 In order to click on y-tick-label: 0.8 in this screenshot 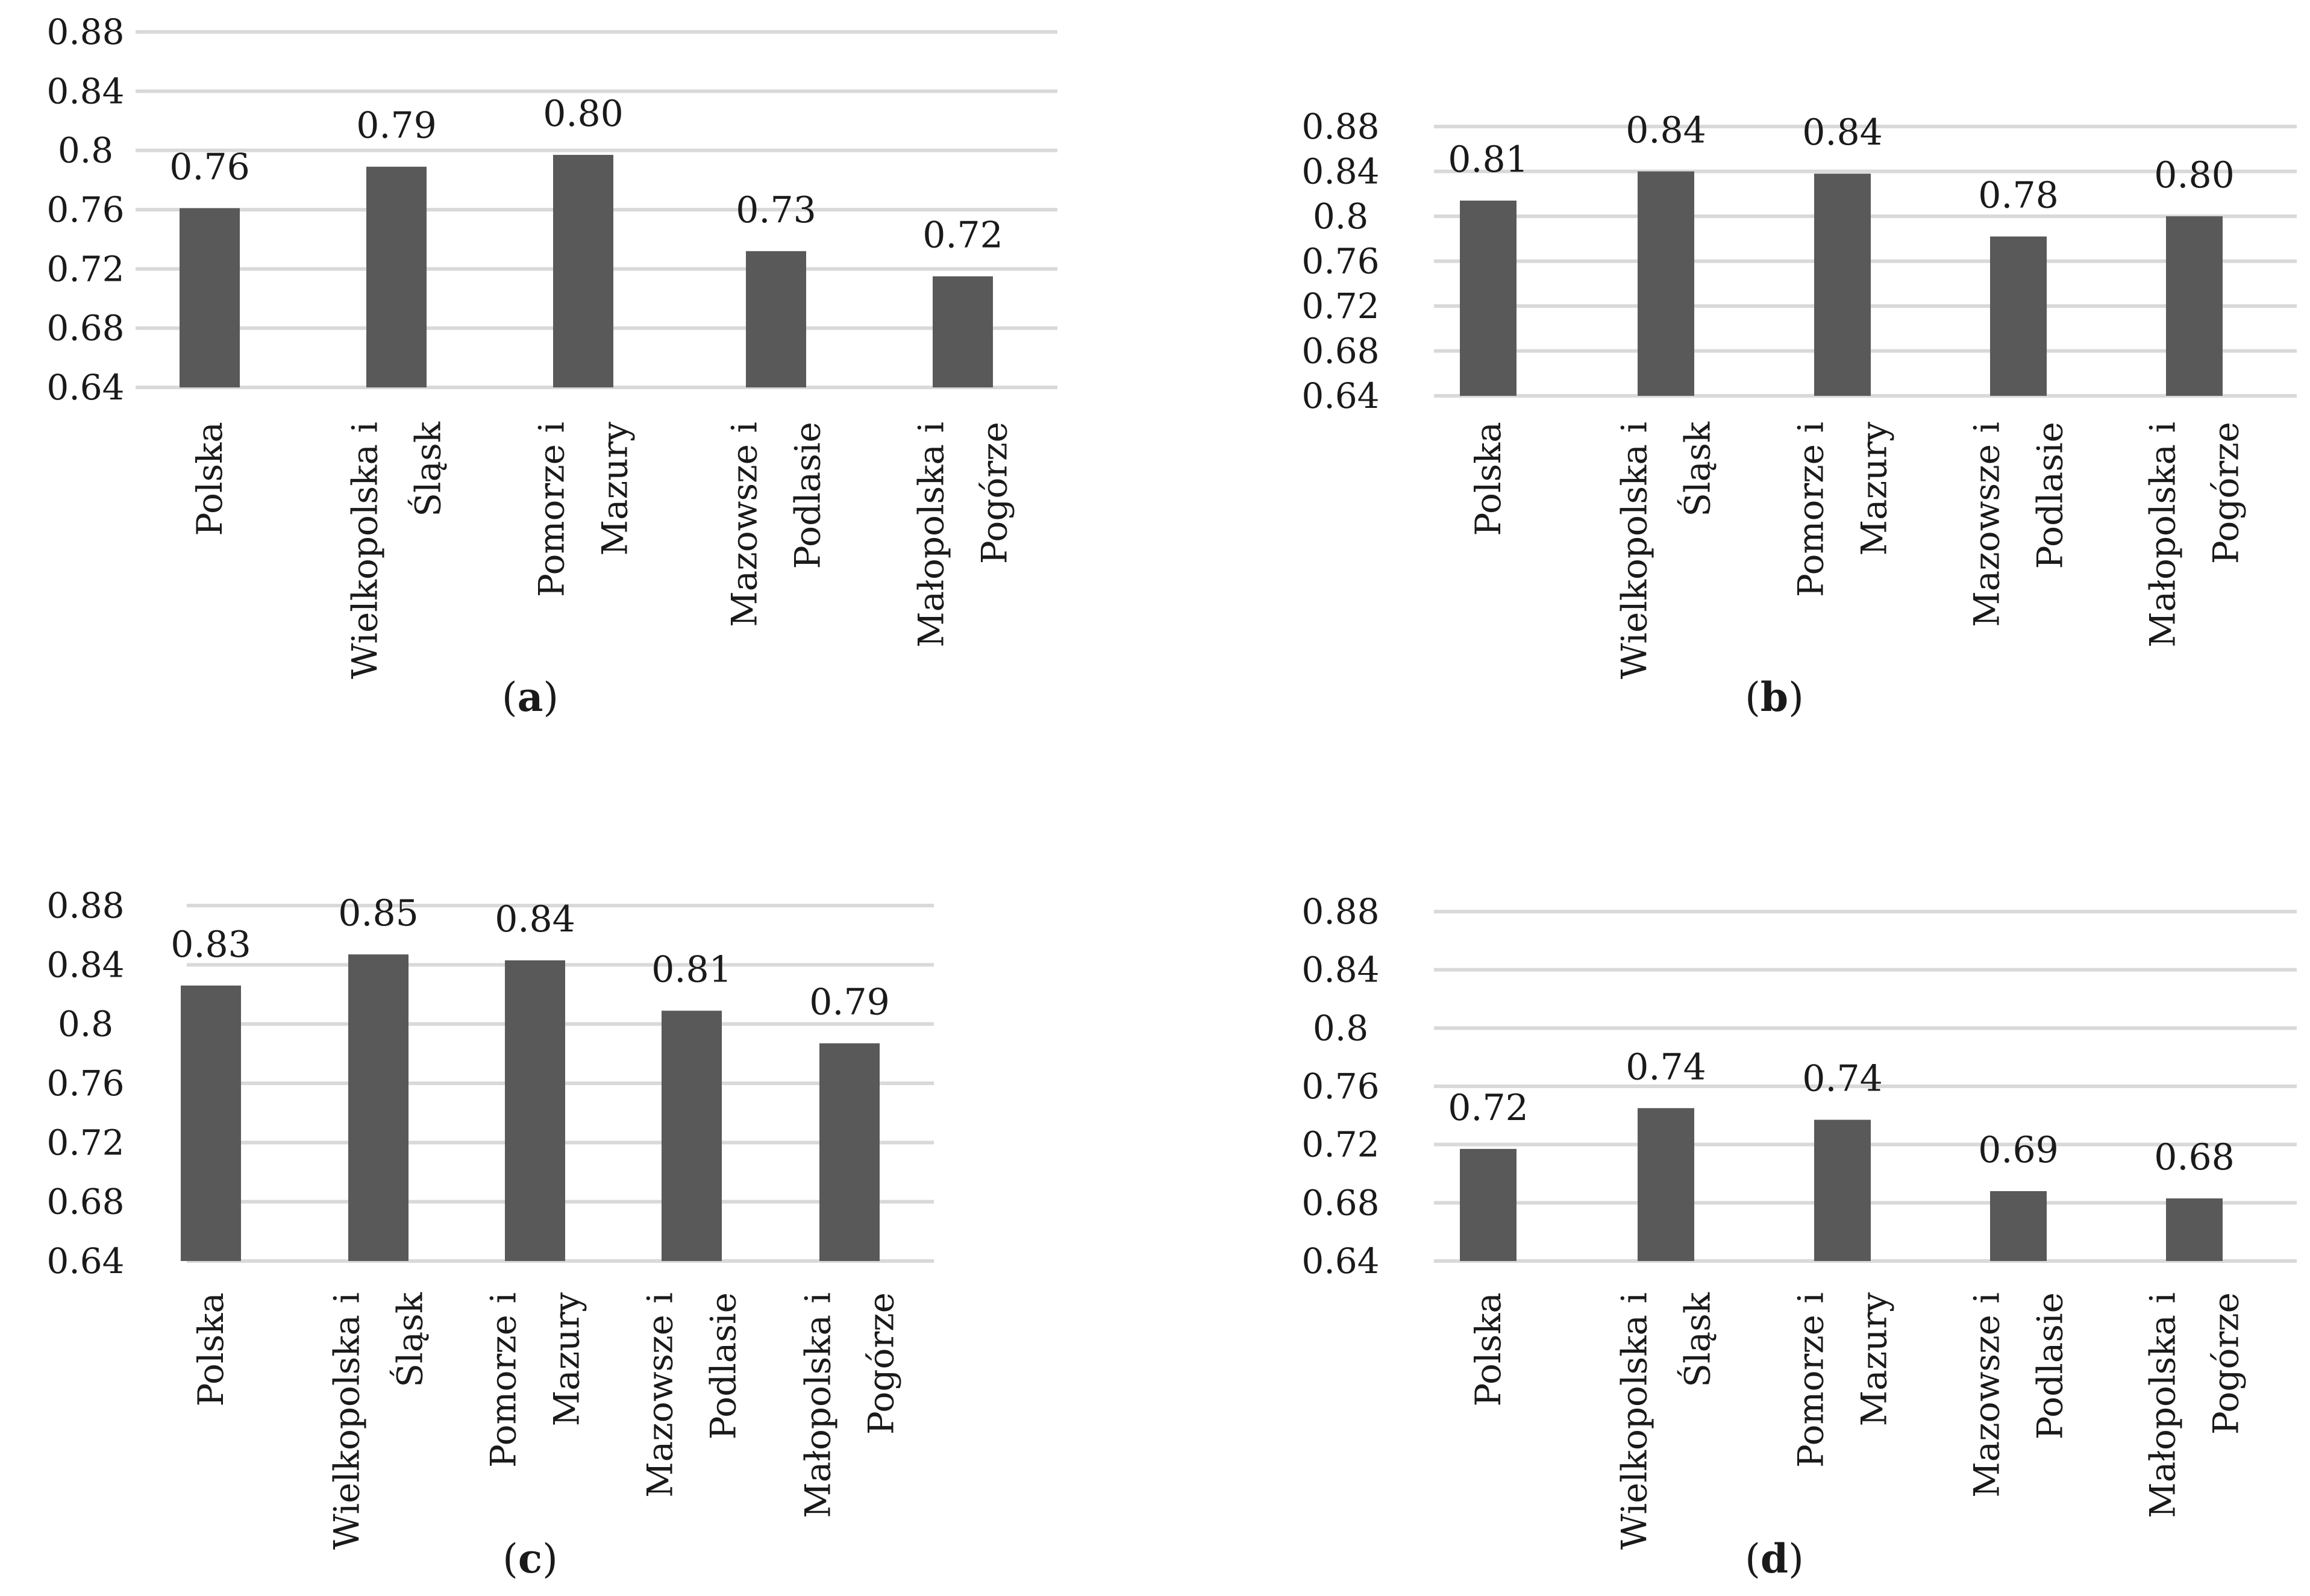, I will do `click(1341, 1027)`.